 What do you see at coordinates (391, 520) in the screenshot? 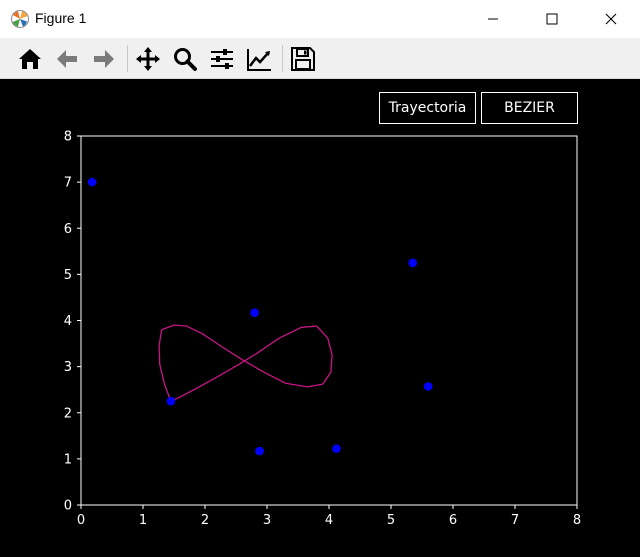
I see `x-tick-label: 5` at bounding box center [391, 520].